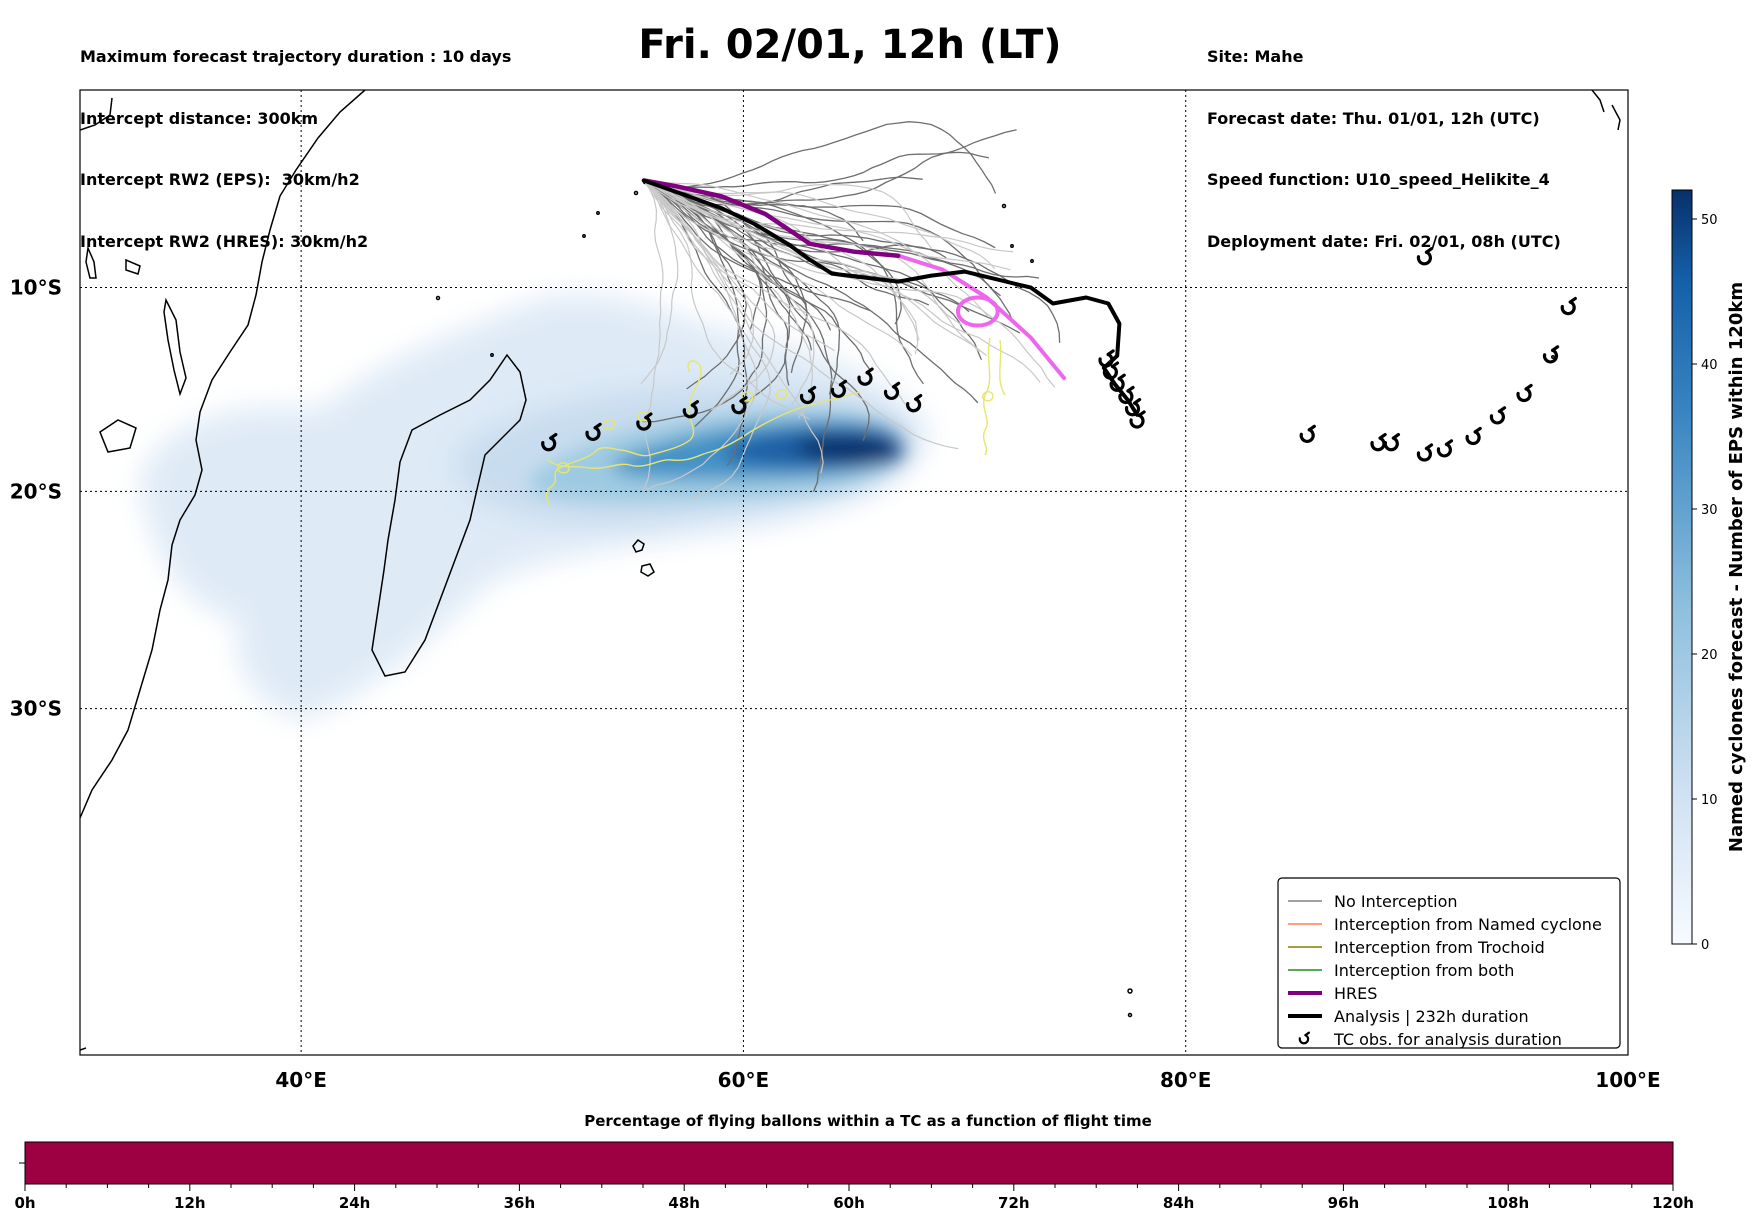 The height and width of the screenshot is (1213, 1752). I want to click on lon-tick-label: 80°E, so click(1186, 1080).